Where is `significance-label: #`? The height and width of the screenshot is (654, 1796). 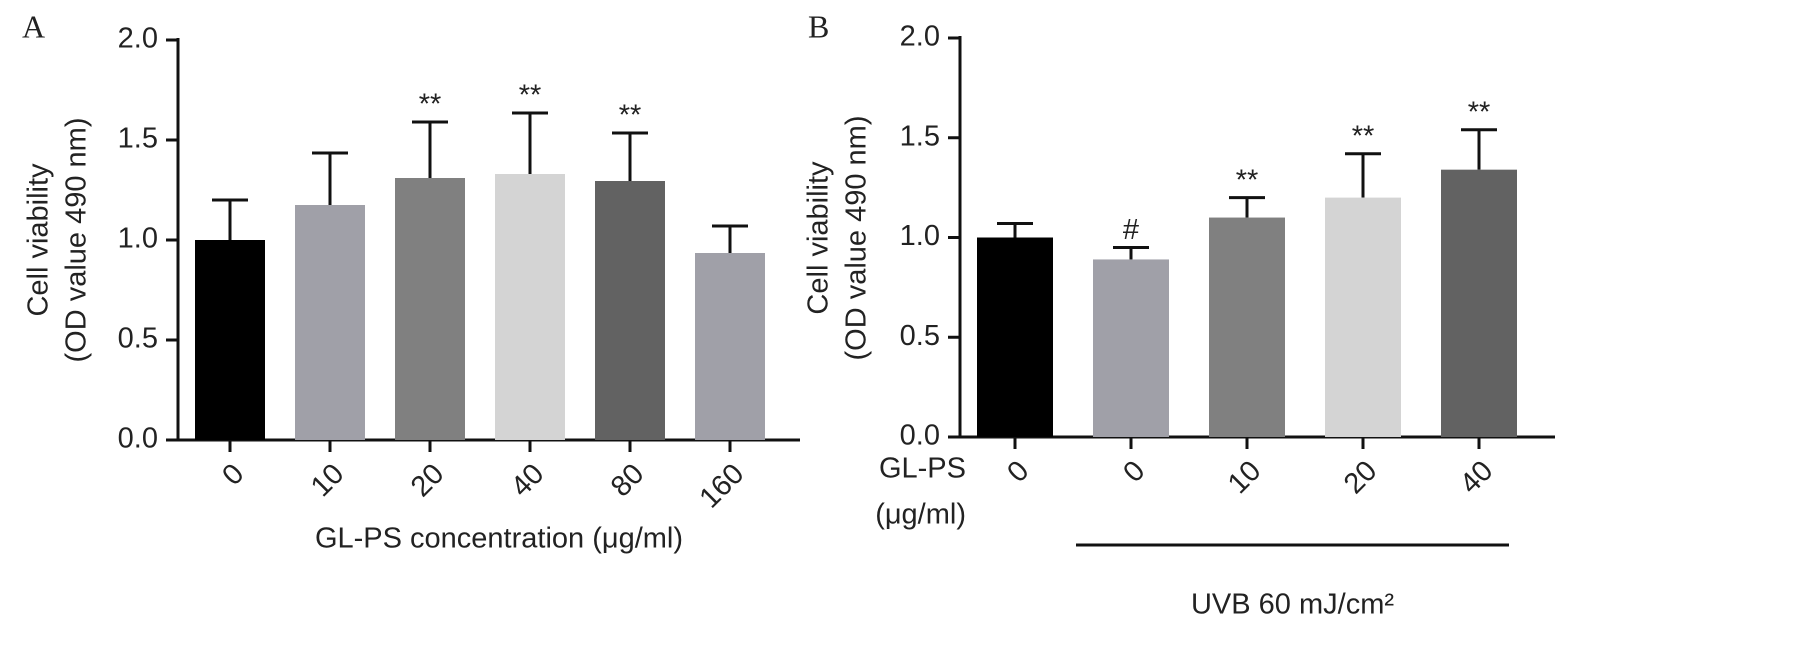 significance-label: # is located at coordinates (1131, 230).